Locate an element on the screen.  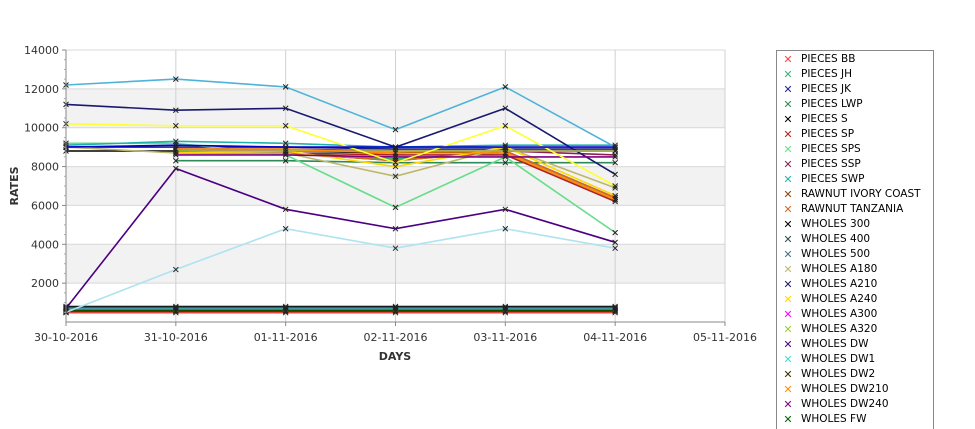
y-tick-label: 10000 is located at coordinates (41, 128).